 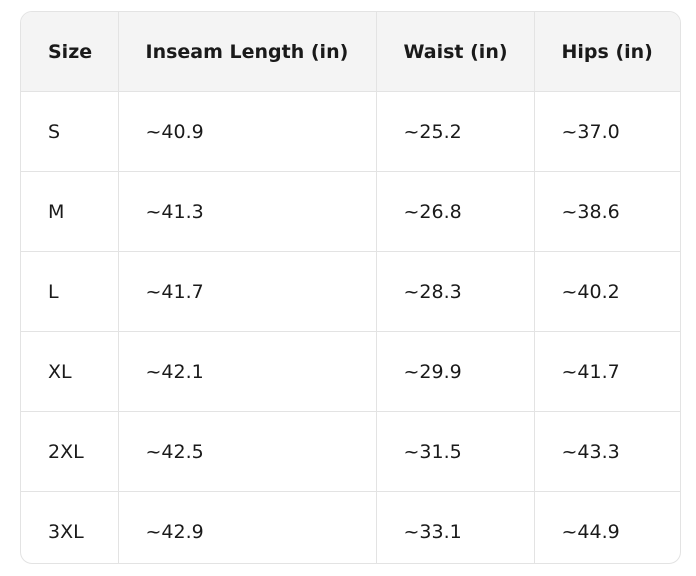 I want to click on header-cell: Size, so click(x=70, y=52).